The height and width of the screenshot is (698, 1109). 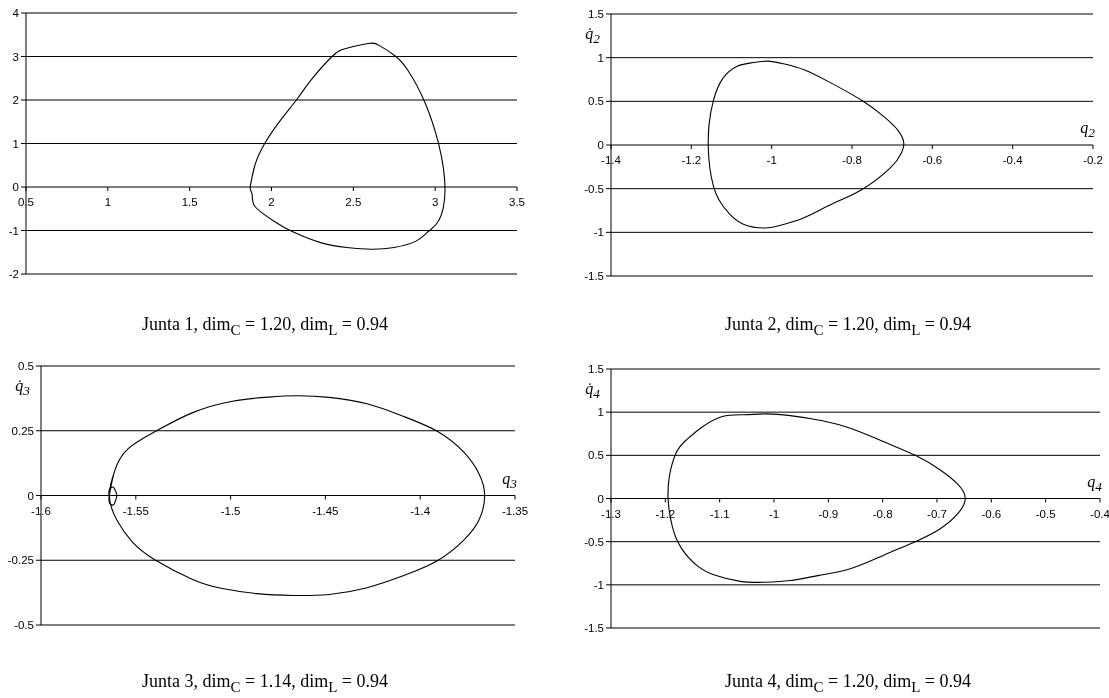 What do you see at coordinates (20, 560) in the screenshot?
I see `y-tick-label: -0.25` at bounding box center [20, 560].